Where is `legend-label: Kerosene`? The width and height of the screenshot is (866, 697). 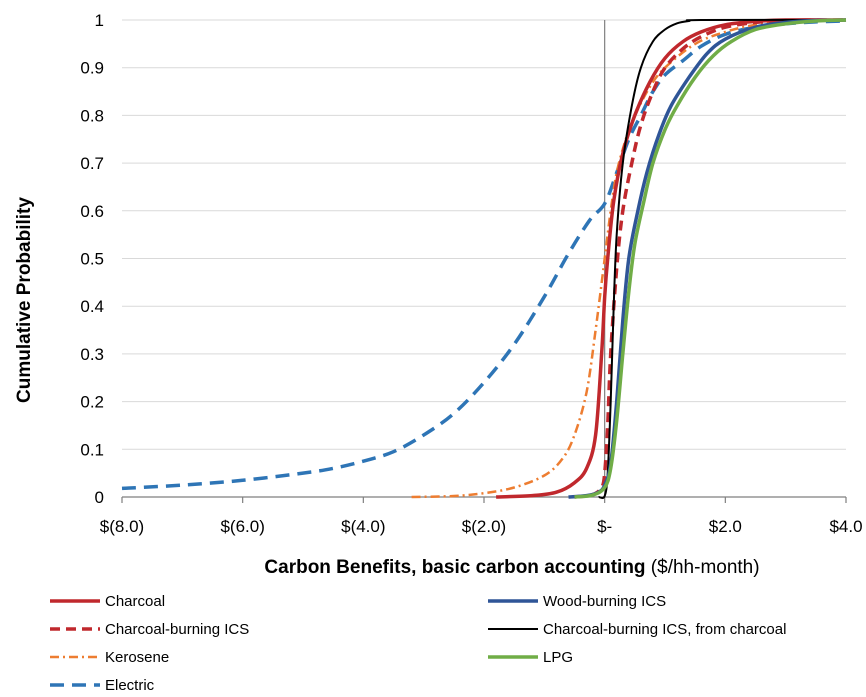
legend-label: Kerosene is located at coordinates (137, 657).